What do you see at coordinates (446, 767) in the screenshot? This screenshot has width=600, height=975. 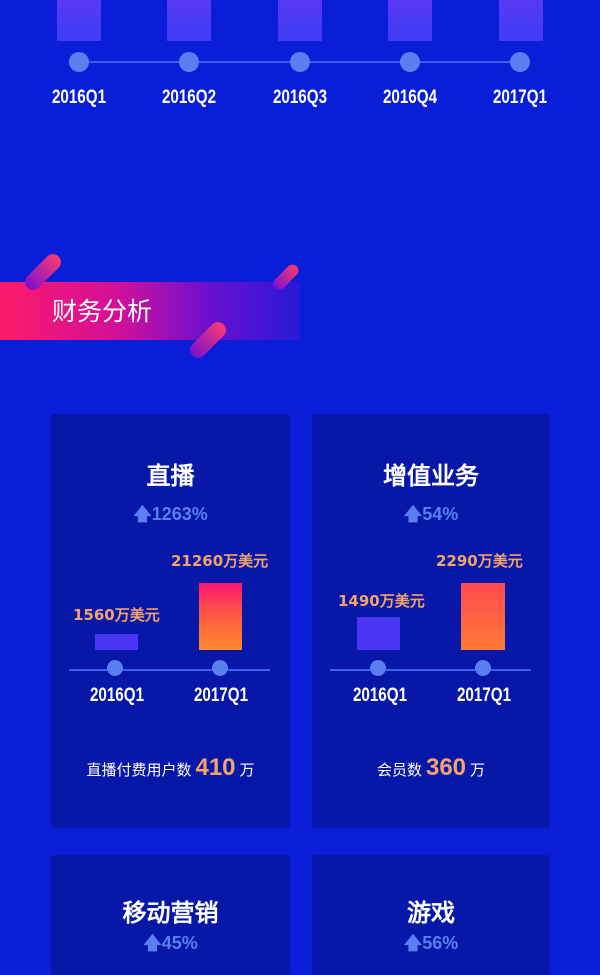 I see `footer-number: 360` at bounding box center [446, 767].